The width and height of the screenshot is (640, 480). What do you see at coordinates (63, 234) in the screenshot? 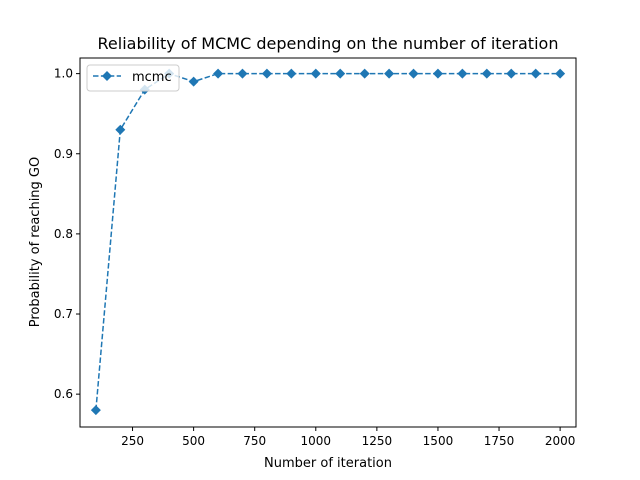
I see `y-tick-label: 0.8` at bounding box center [63, 234].